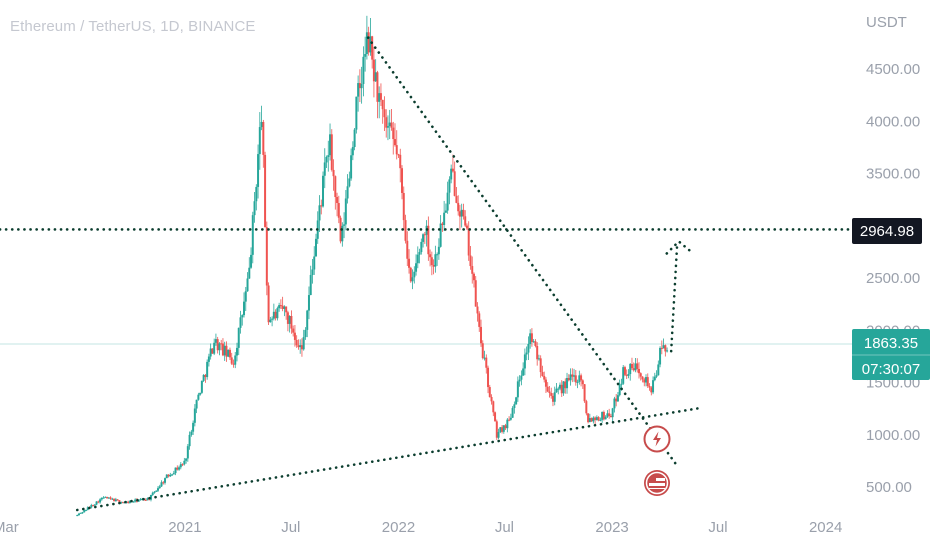 Image resolution: width=932 pixels, height=555 pixels. What do you see at coordinates (398, 527) in the screenshot?
I see `x-tick-label: 2022` at bounding box center [398, 527].